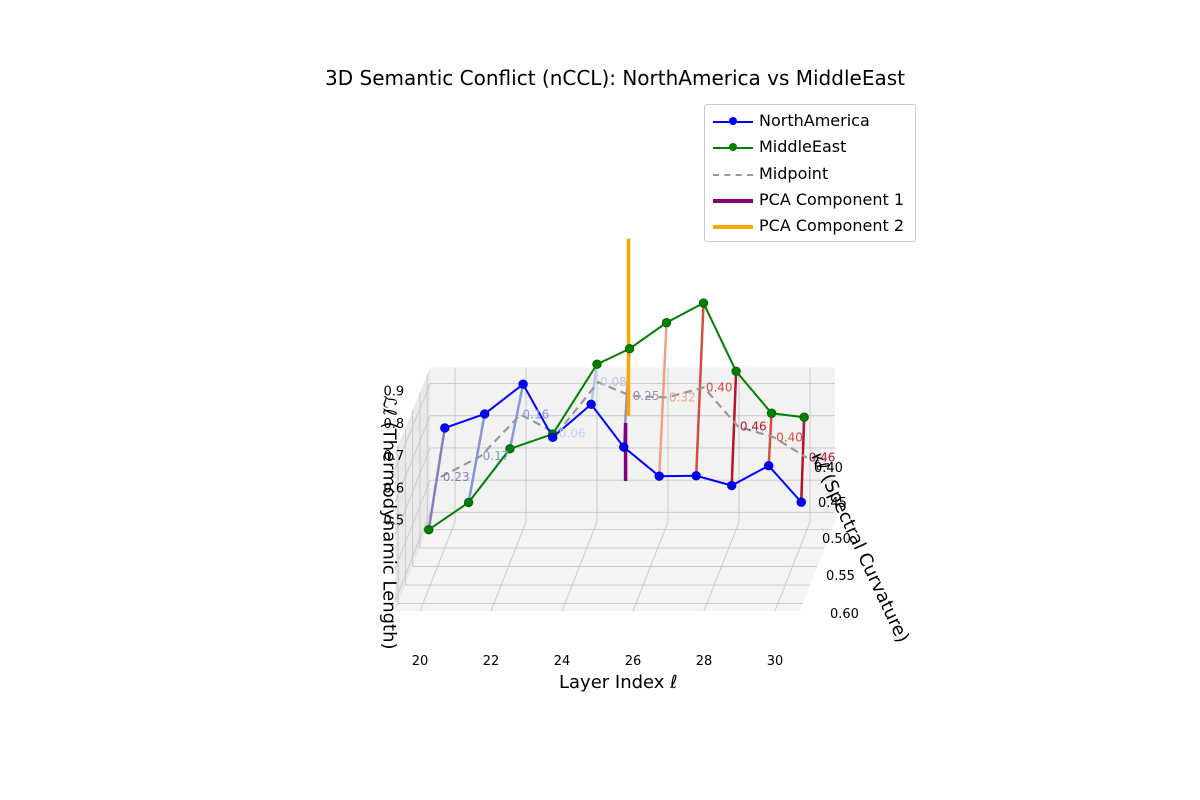  I want to click on x-tick-label: 20, so click(420, 661).